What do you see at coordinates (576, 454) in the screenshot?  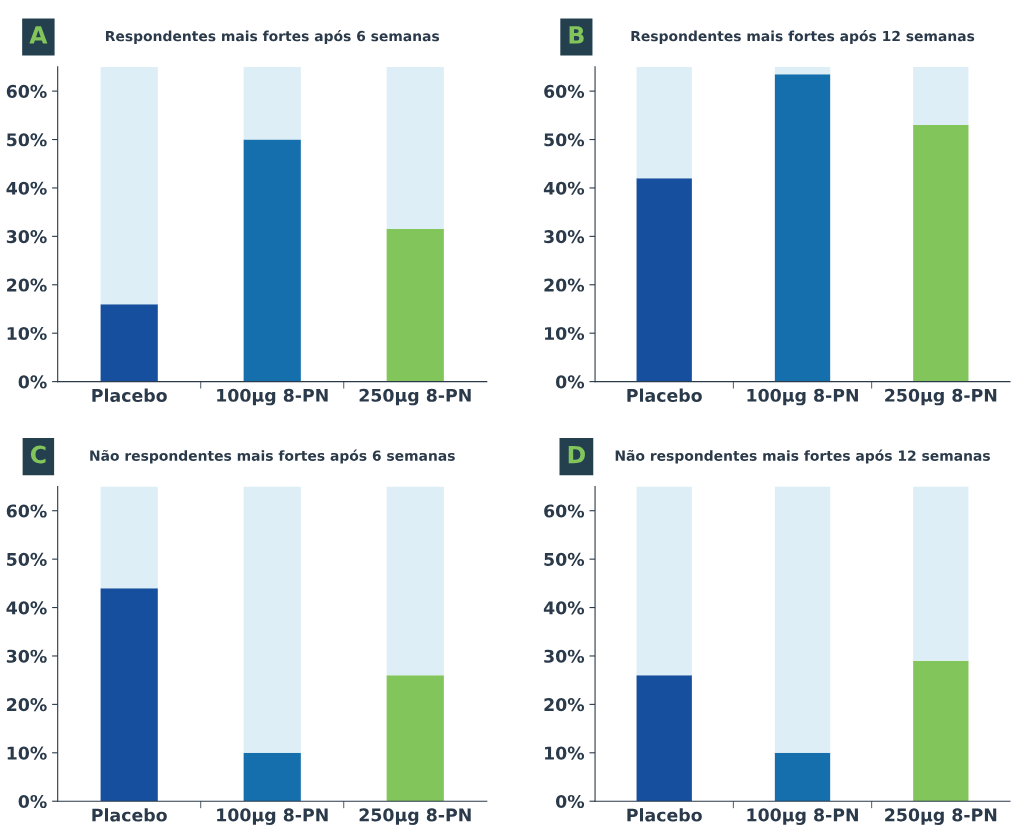 I see `text: D` at bounding box center [576, 454].